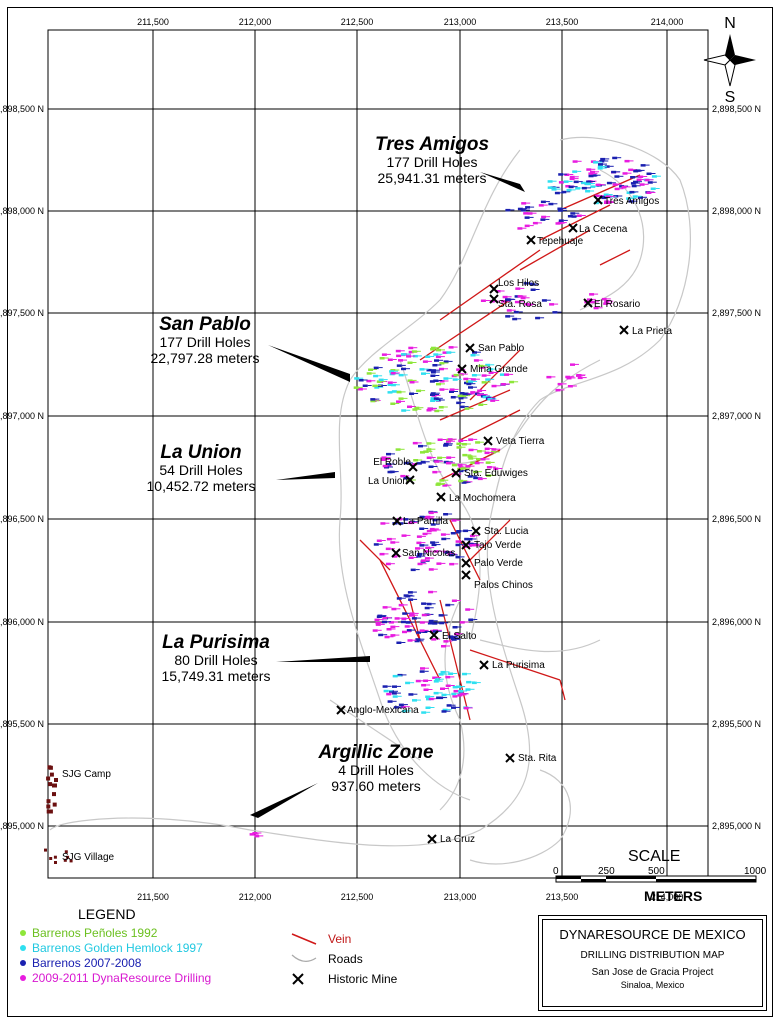 The width and height of the screenshot is (780, 1024). I want to click on legend-title: LEGEND, so click(107, 914).